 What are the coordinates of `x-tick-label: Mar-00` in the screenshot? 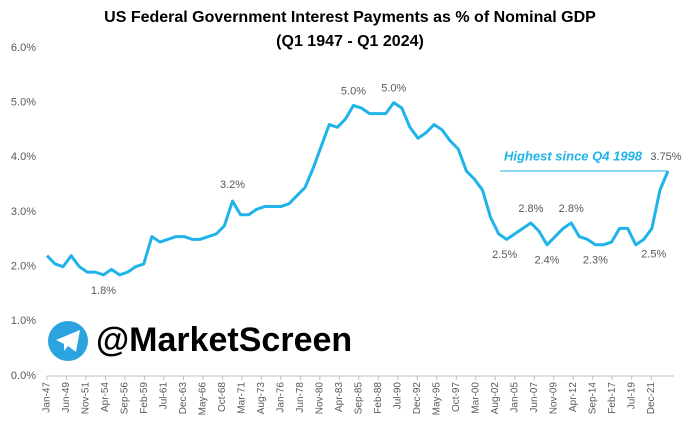 It's located at (475, 398).